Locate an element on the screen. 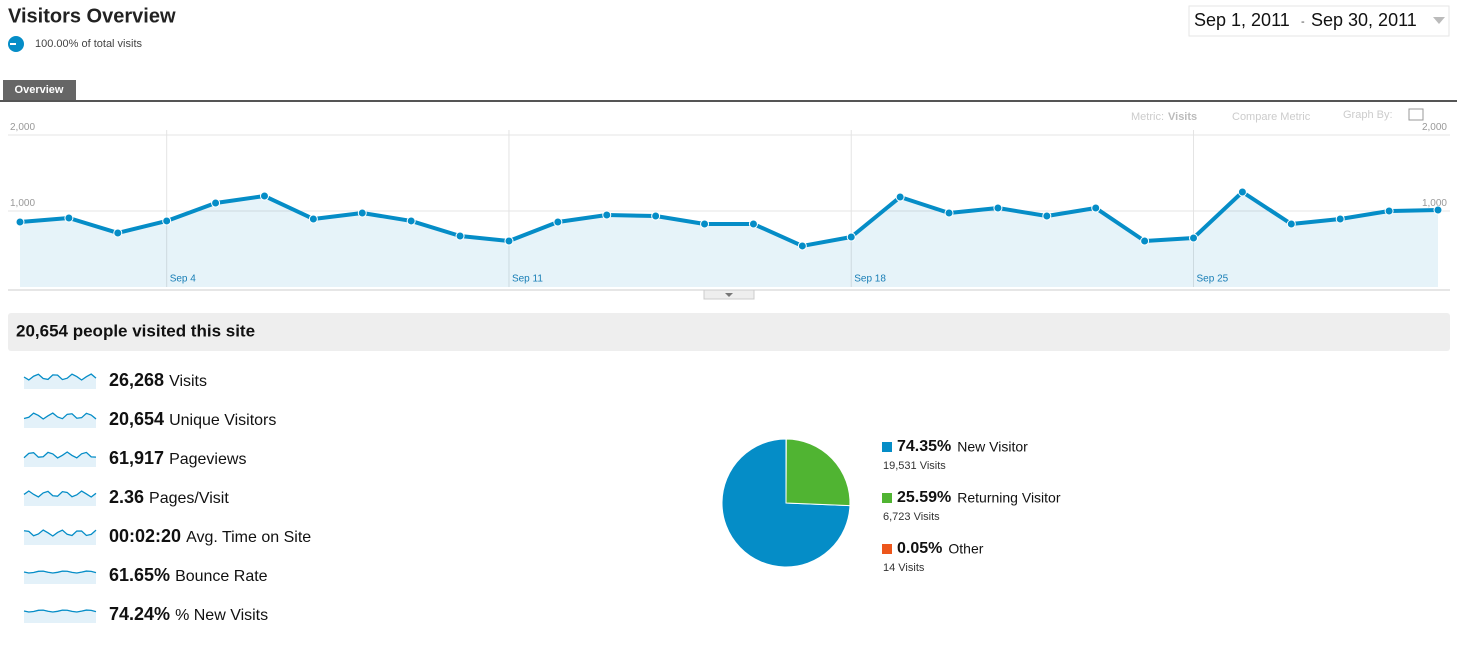  metric-label: % New Visits is located at coordinates (221, 615).